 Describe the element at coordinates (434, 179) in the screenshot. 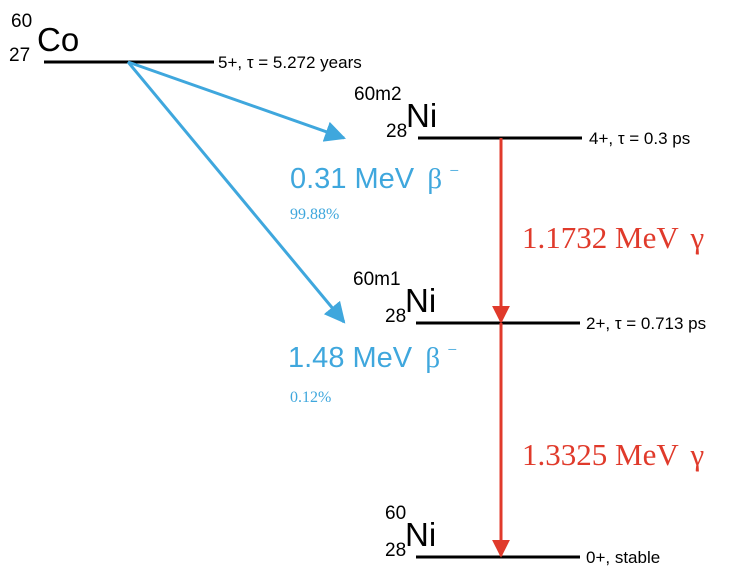

I see `beta-1-particle: β` at that location.